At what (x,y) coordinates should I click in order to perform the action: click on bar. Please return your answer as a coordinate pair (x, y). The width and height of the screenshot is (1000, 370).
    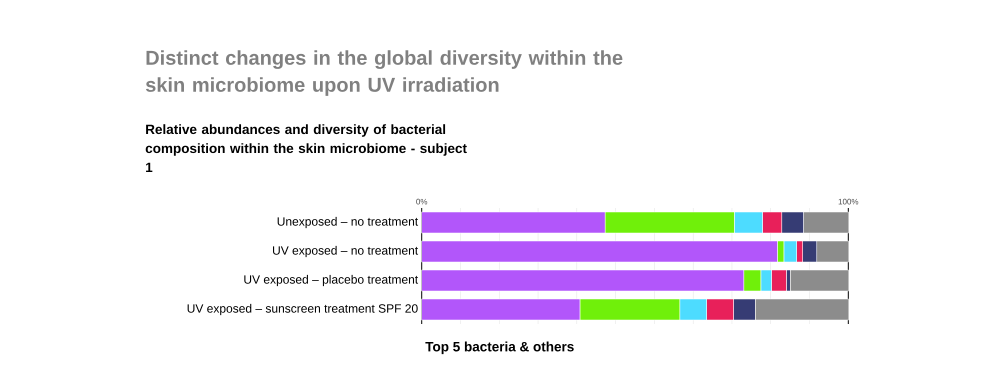
    Looking at the image, I should click on (819, 281).